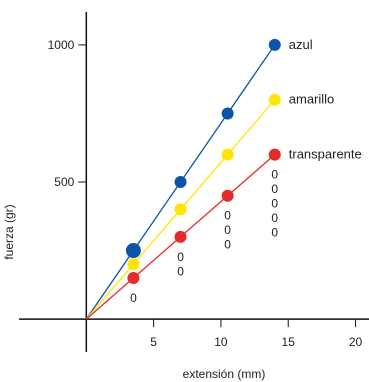  What do you see at coordinates (224, 374) in the screenshot?
I see `x-axis-label: extensión (mm)` at bounding box center [224, 374].